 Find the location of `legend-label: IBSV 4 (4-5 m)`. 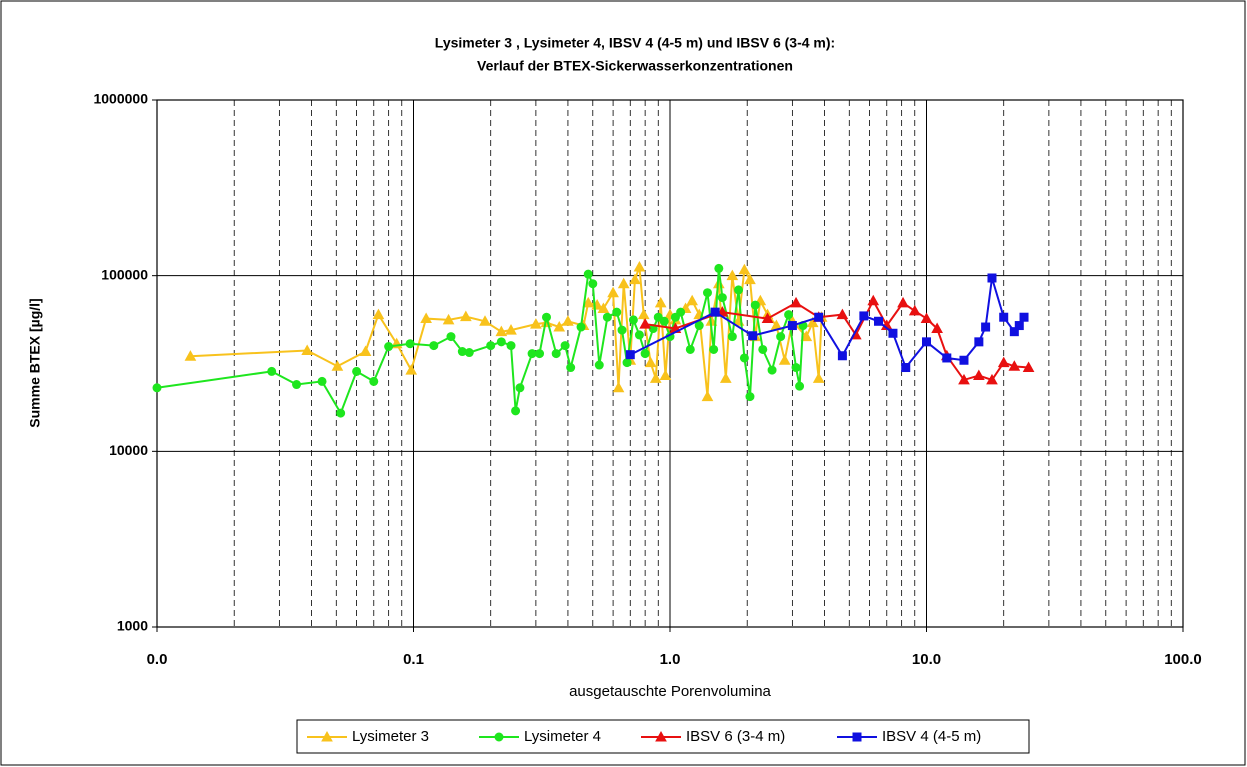

legend-label: IBSV 4 (4-5 m) is located at coordinates (931, 736).